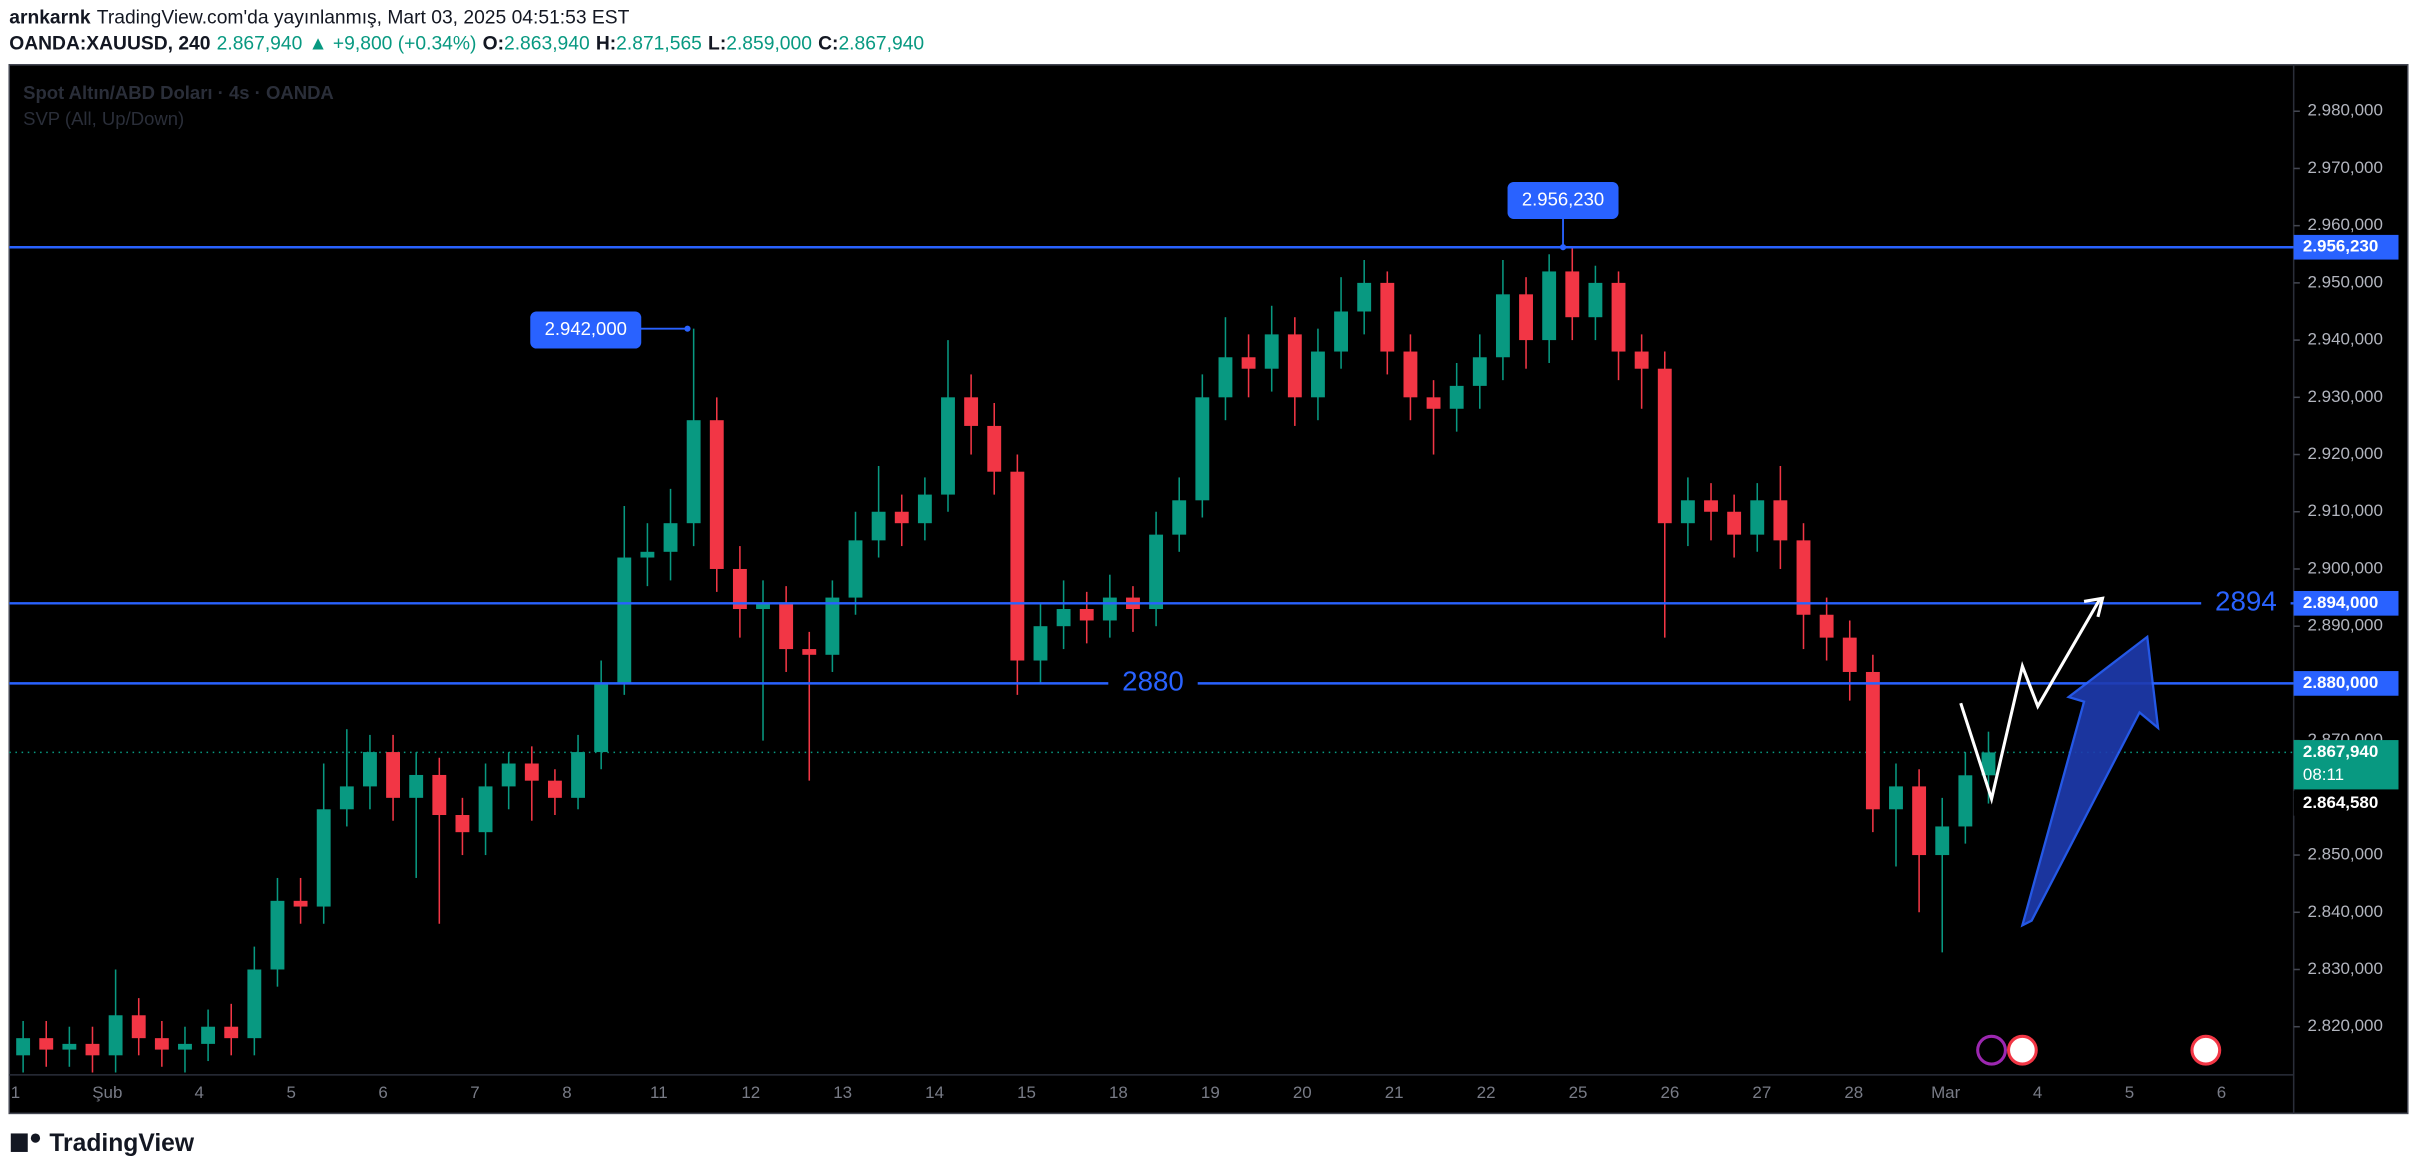 This screenshot has height=1172, width=2417. I want to click on x-tick-label: 12, so click(750, 1092).